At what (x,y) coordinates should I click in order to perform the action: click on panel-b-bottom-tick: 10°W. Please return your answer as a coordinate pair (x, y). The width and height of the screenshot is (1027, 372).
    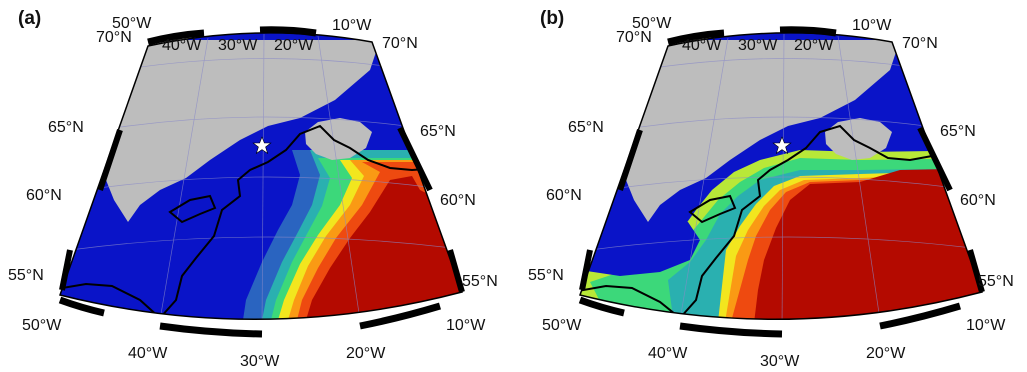
    Looking at the image, I should click on (986, 325).